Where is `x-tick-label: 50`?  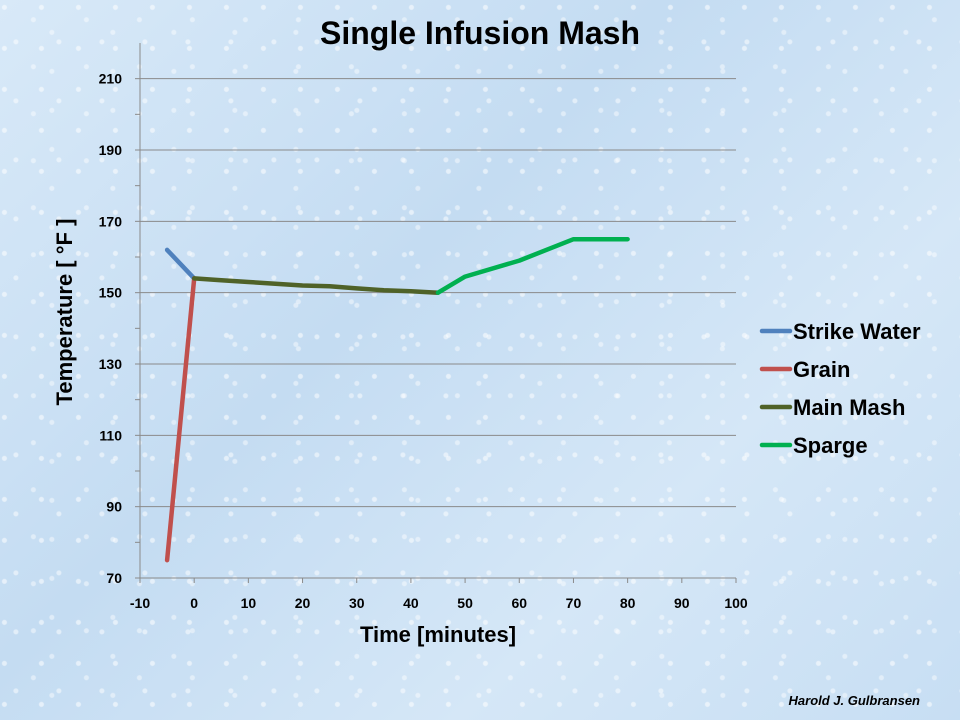
x-tick-label: 50 is located at coordinates (465, 603).